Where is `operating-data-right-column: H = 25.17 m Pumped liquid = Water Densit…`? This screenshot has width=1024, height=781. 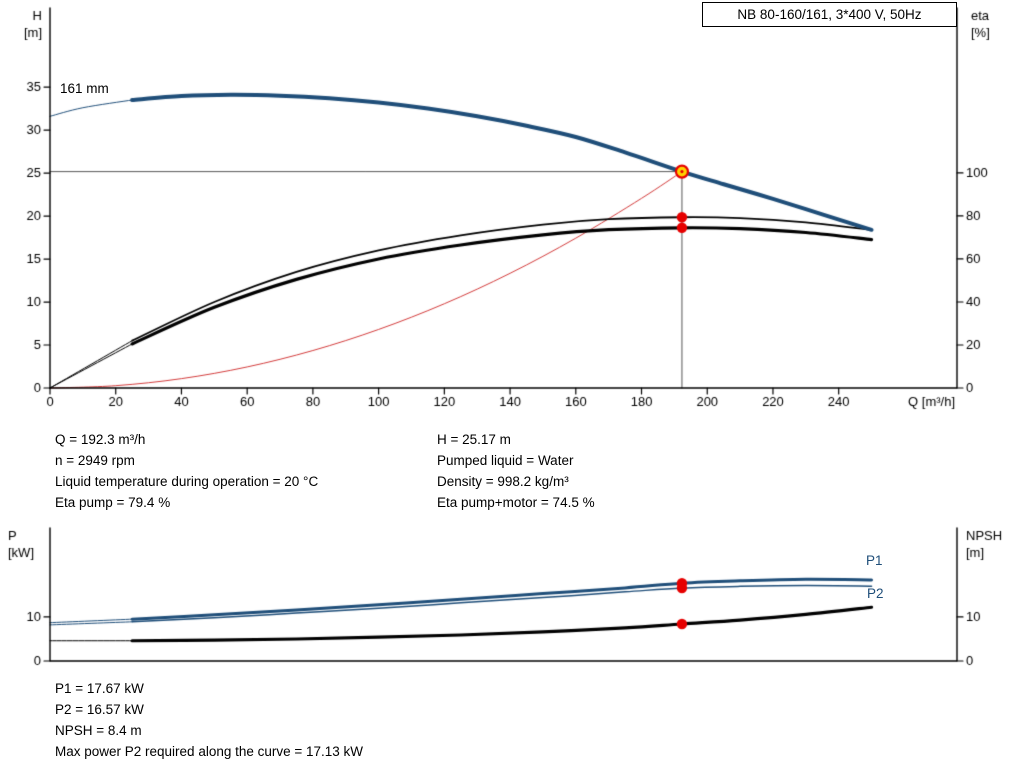 operating-data-right-column: H = 25.17 m Pumped liquid = Water Densit… is located at coordinates (516, 471).